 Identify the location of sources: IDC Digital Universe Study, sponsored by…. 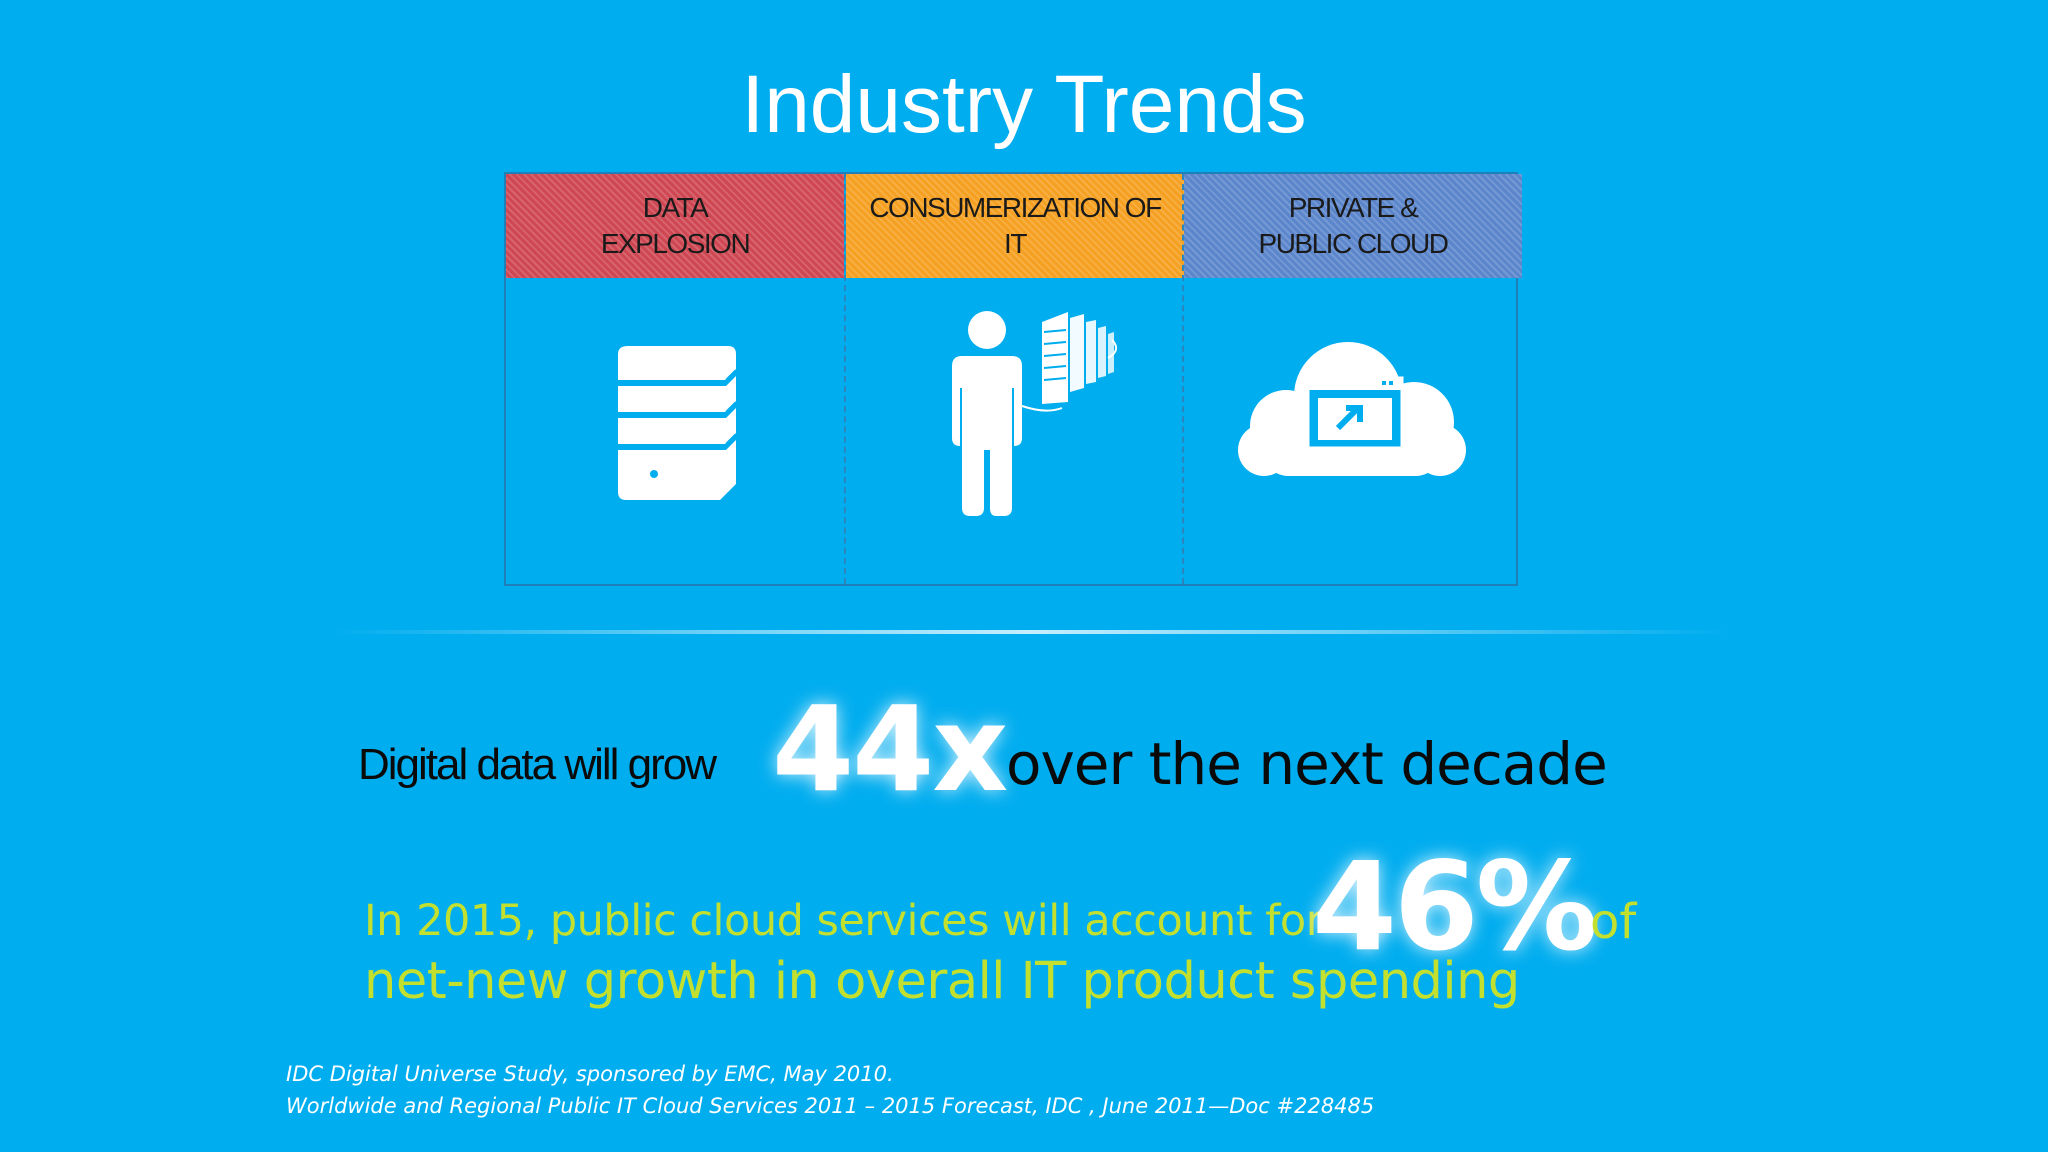
(830, 1090).